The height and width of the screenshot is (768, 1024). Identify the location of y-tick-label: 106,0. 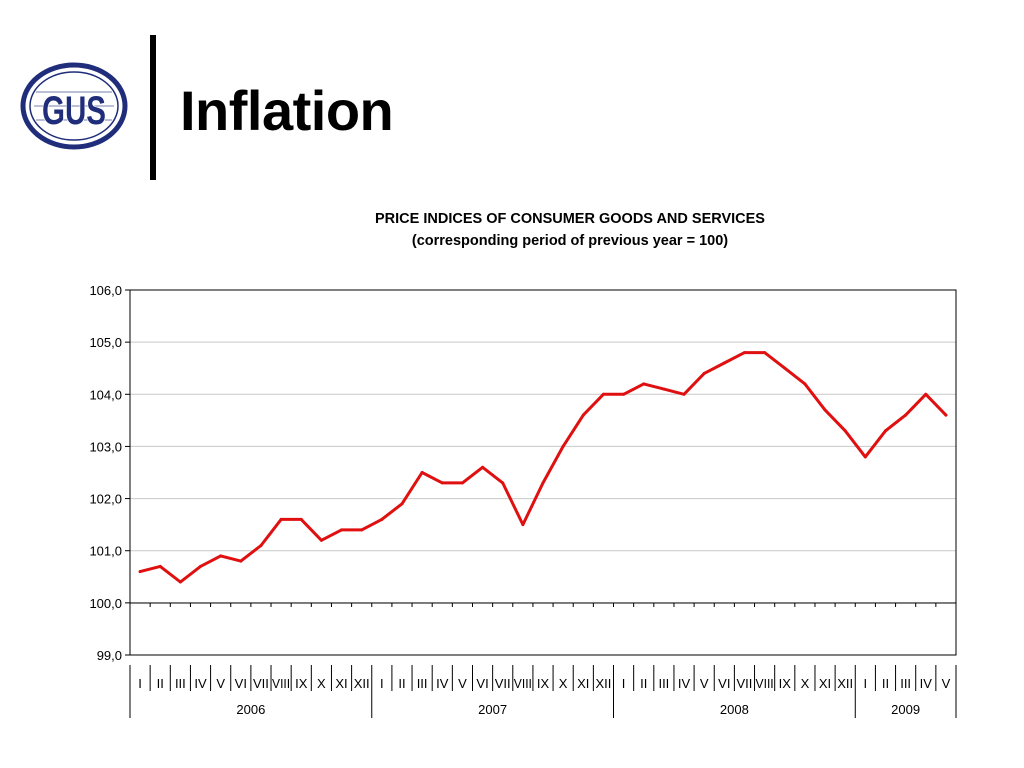
(105, 290).